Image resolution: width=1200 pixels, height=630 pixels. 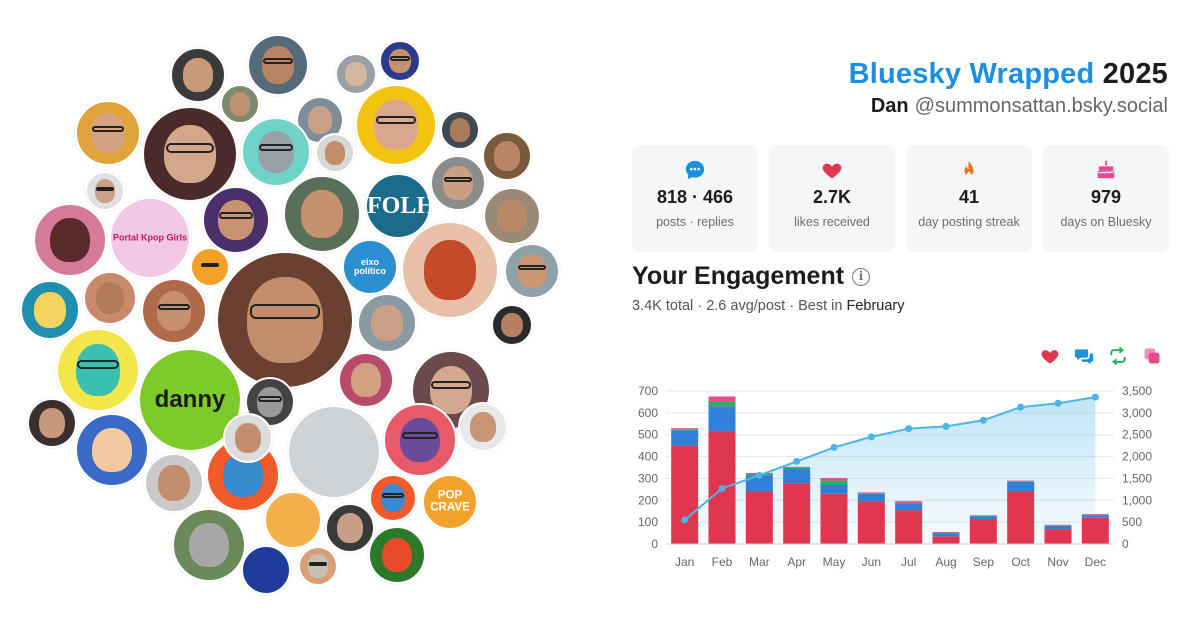 What do you see at coordinates (1084, 356) in the screenshot?
I see `reply-bubbles-icon` at bounding box center [1084, 356].